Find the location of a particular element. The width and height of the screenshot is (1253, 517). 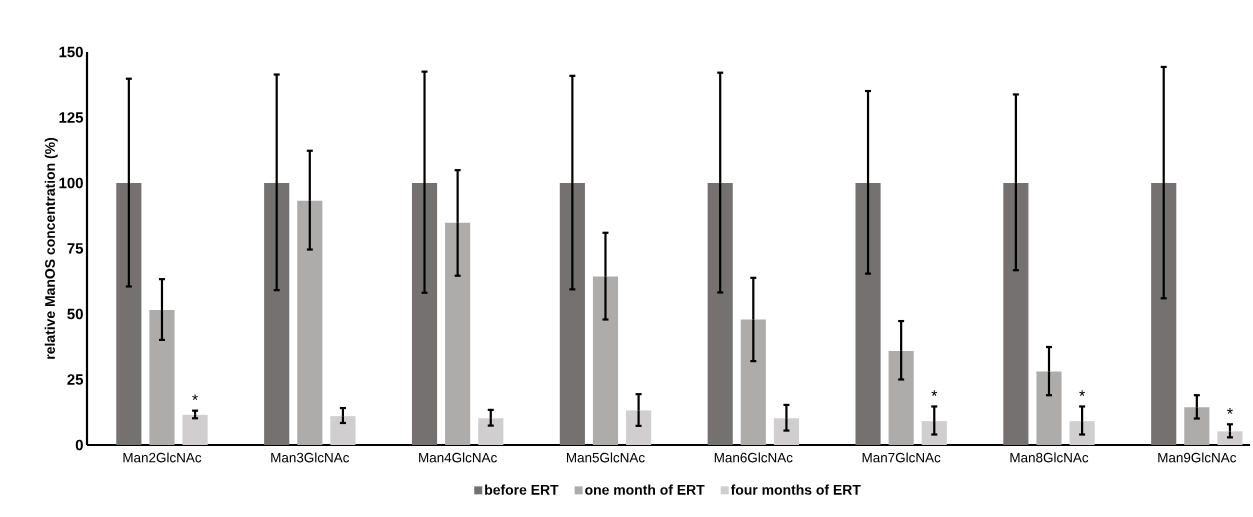

legend-label: one month of ERT is located at coordinates (645, 489).